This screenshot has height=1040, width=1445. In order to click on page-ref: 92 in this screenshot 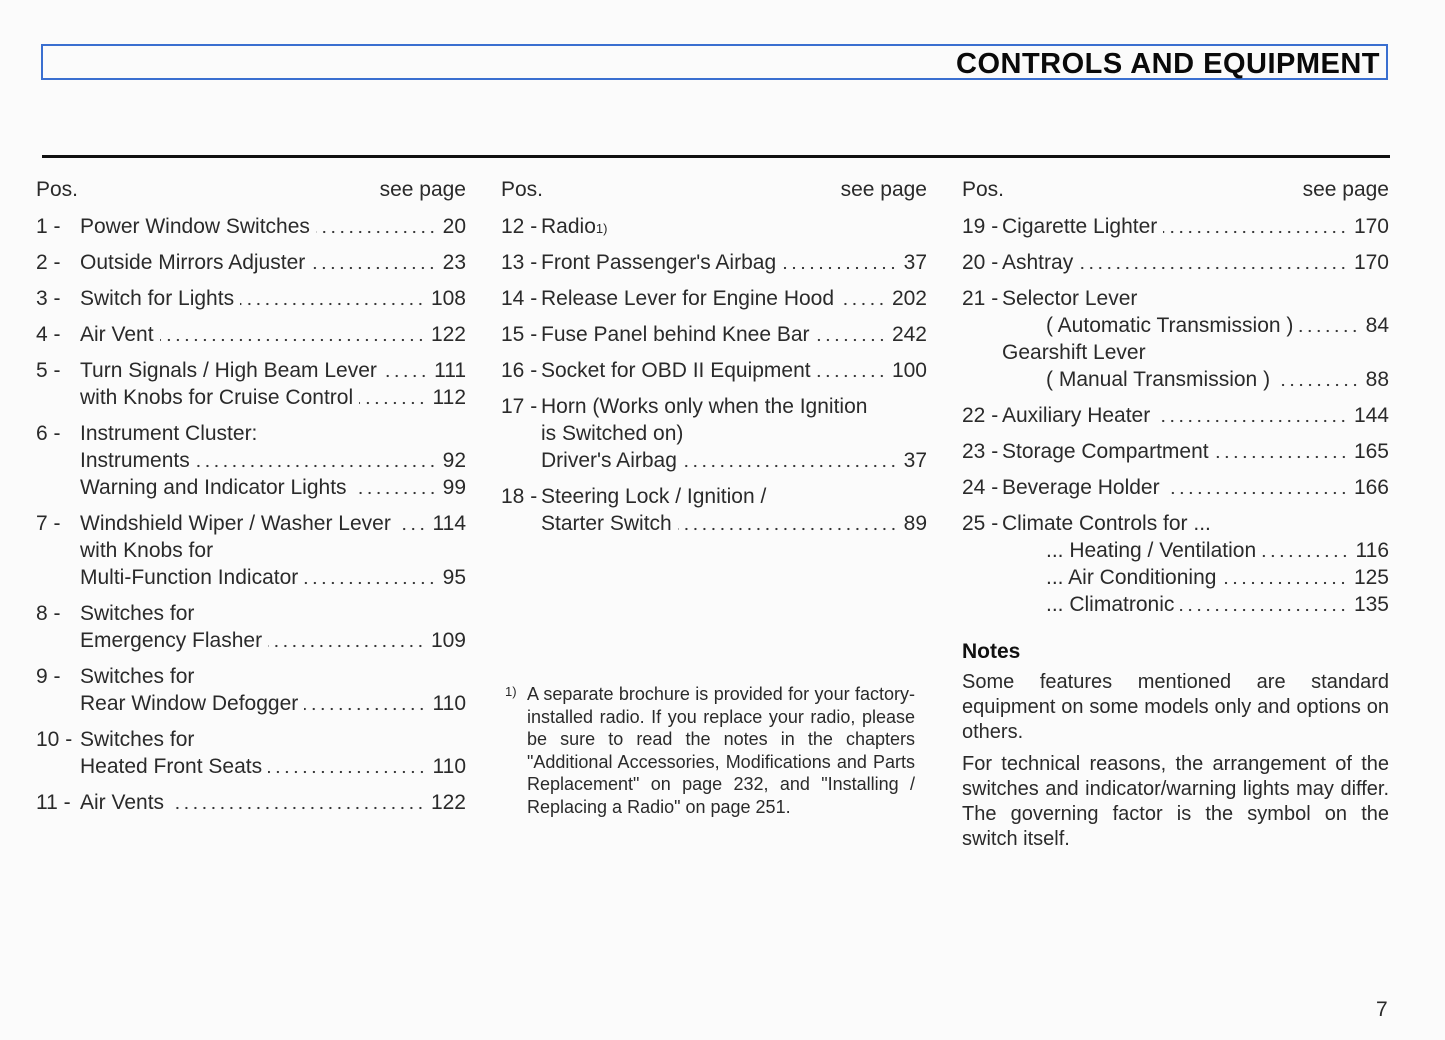, I will do `click(454, 460)`.